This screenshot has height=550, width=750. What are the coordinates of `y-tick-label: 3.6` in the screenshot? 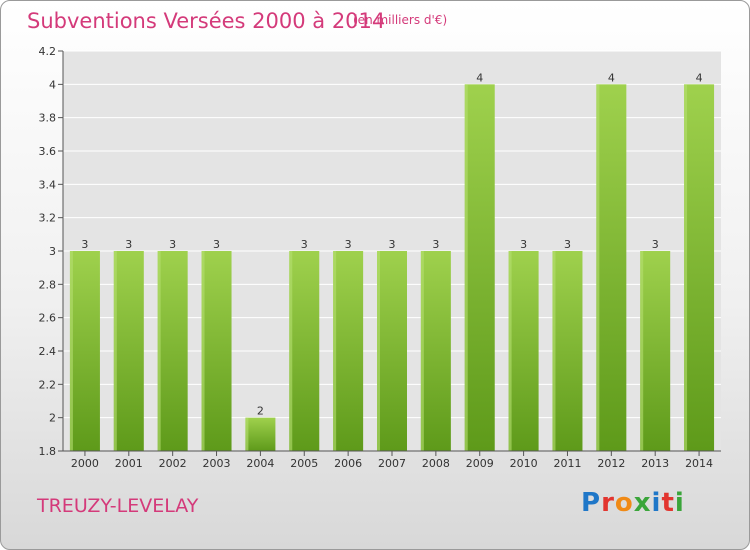 It's located at (48, 151).